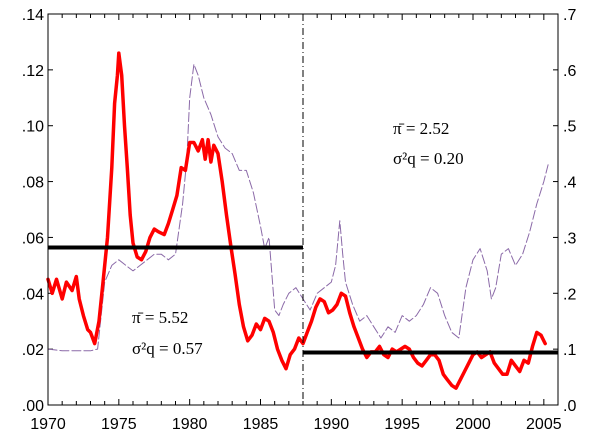 The height and width of the screenshot is (444, 589). Describe the element at coordinates (569, 183) in the screenshot. I see `right-y-tick-label: .4` at that location.